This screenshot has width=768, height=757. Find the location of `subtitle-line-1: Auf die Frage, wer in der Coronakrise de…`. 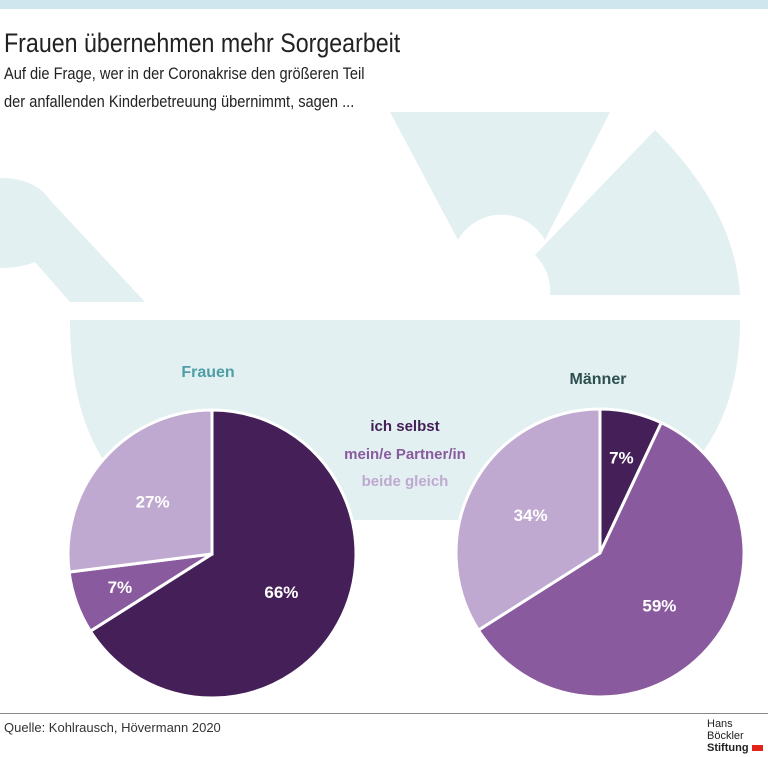

subtitle-line-1: Auf die Frage, wer in der Coronakrise de… is located at coordinates (184, 73).